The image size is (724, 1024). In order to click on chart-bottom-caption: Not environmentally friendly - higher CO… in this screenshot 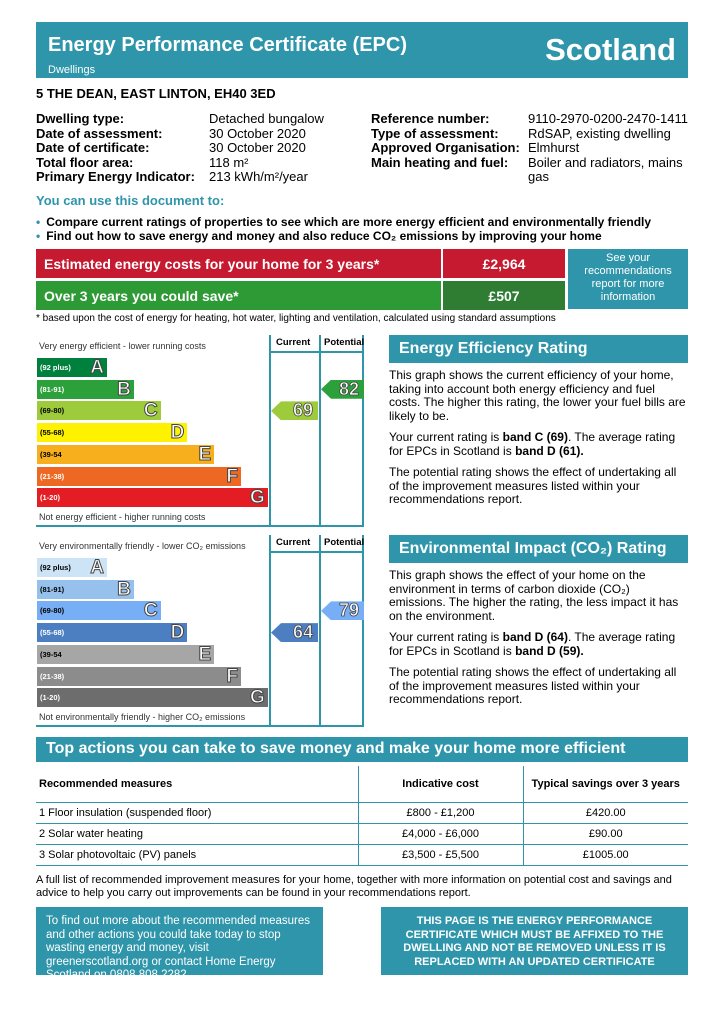, I will do `click(142, 717)`.